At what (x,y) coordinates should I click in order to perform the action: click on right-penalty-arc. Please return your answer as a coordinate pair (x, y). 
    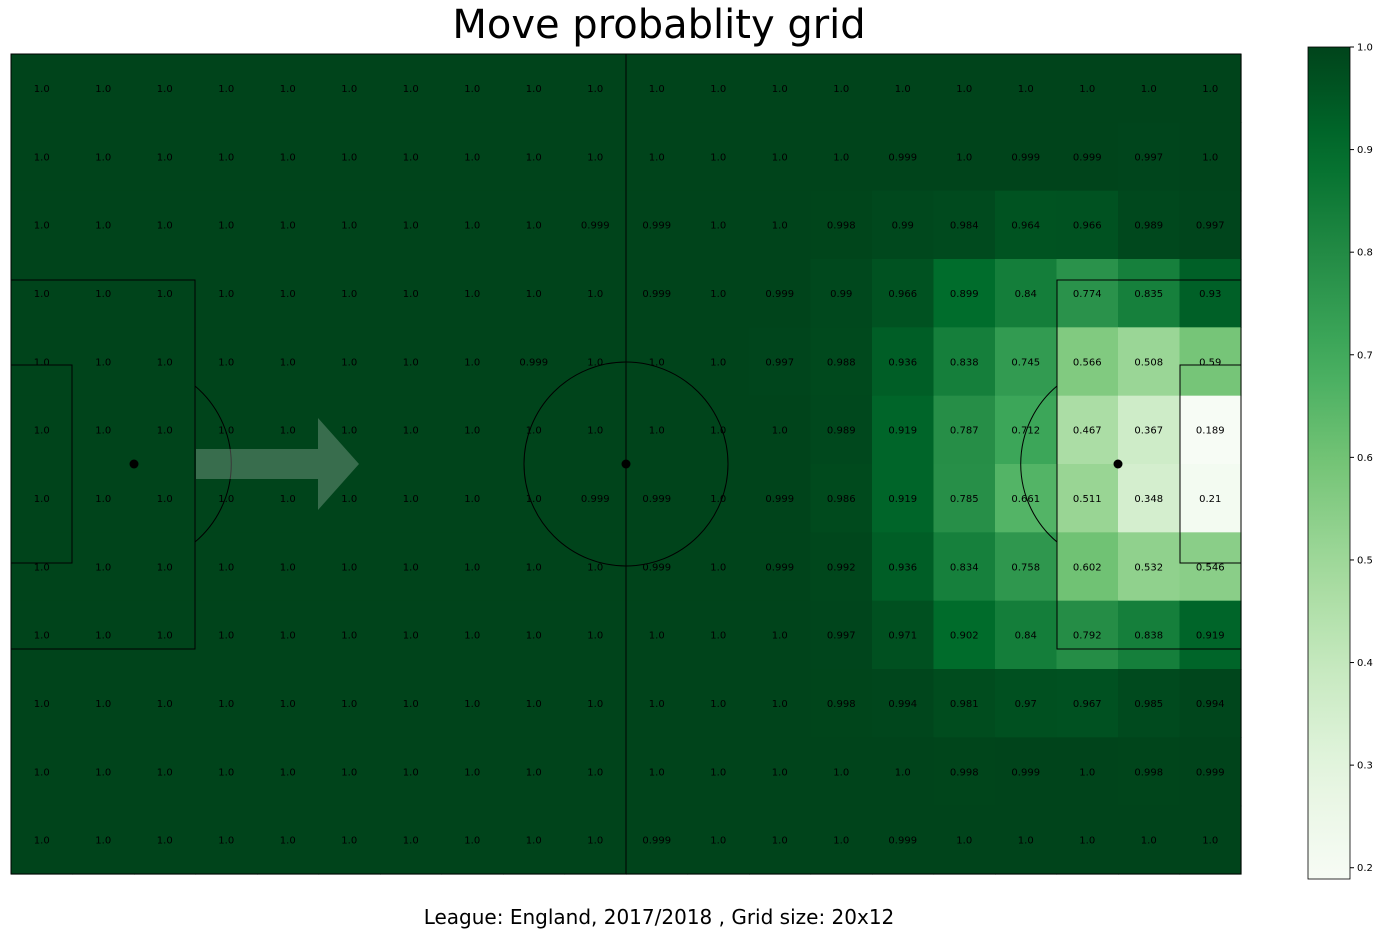
    Looking at the image, I should click on (1039, 464).